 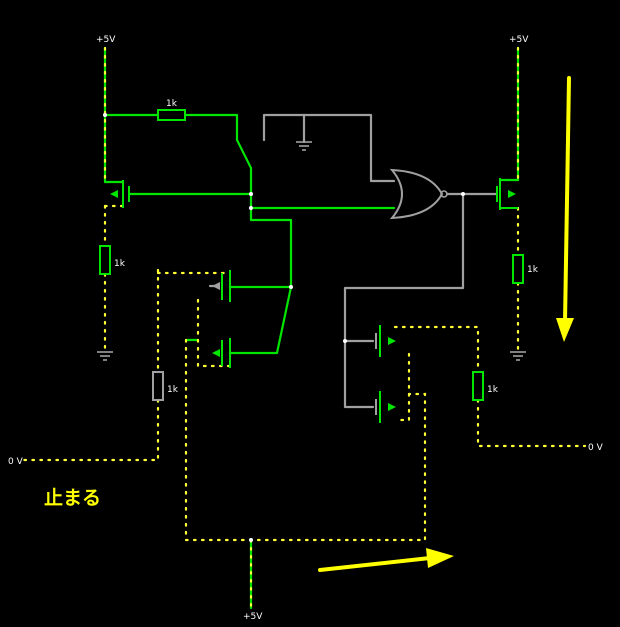 I want to click on vcc-bottom-label: +5V, so click(x=253, y=617).